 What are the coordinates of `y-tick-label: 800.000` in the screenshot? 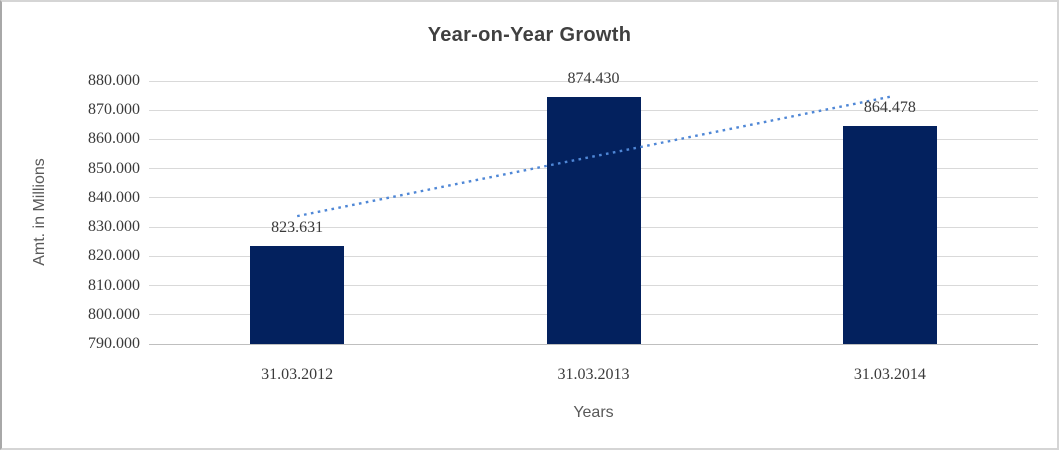 It's located at (114, 314).